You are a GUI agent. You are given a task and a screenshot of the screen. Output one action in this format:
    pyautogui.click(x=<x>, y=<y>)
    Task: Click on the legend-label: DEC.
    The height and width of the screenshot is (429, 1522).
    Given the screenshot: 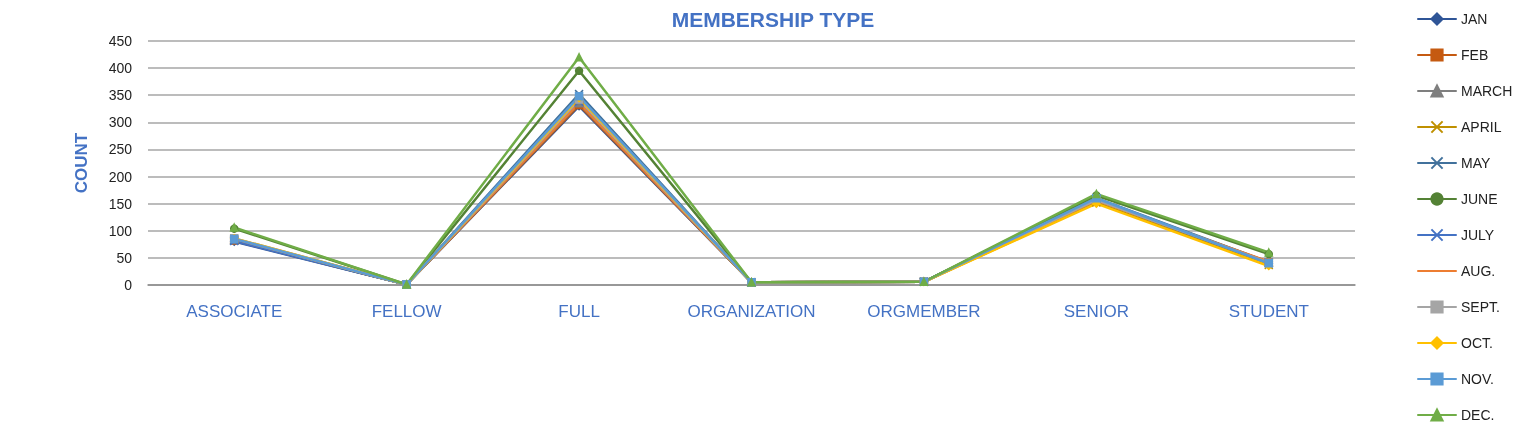 What is the action you would take?
    pyautogui.click(x=1478, y=415)
    